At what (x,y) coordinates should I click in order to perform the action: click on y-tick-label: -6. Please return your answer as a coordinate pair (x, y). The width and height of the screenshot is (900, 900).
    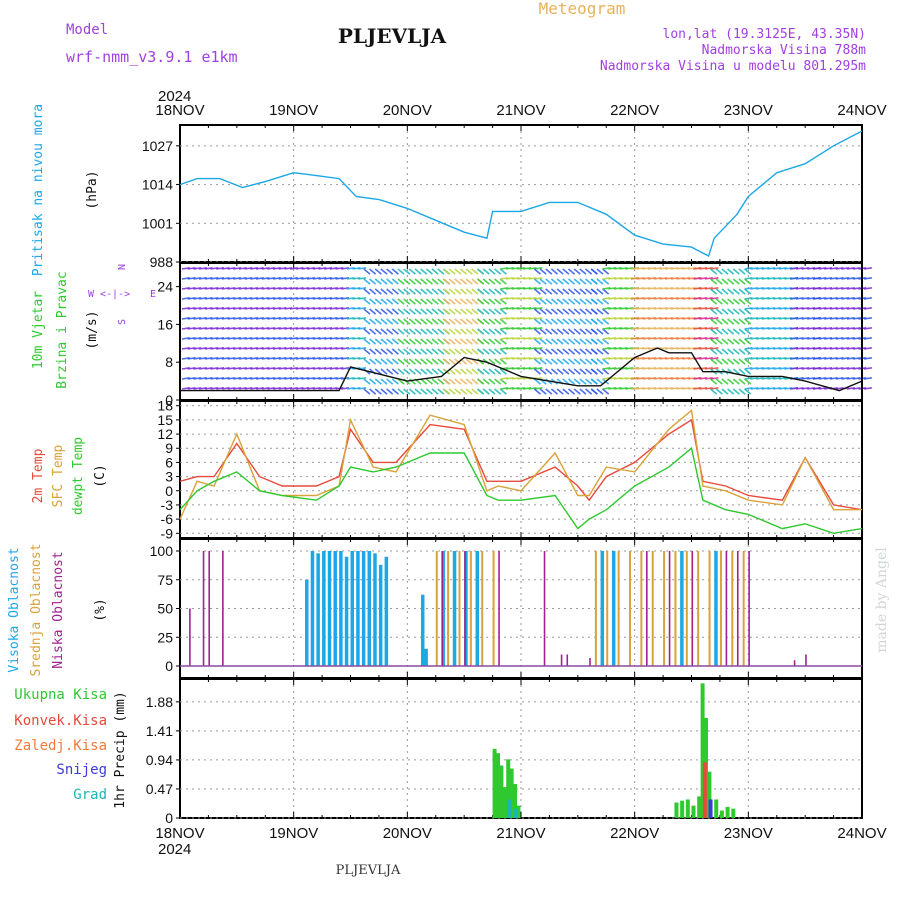
    Looking at the image, I should click on (167, 519).